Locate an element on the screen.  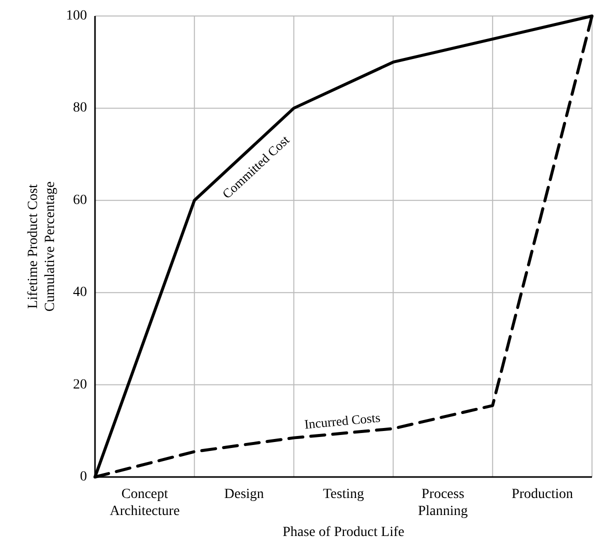
x-tick-label: Concept Architecture is located at coordinates (145, 503).